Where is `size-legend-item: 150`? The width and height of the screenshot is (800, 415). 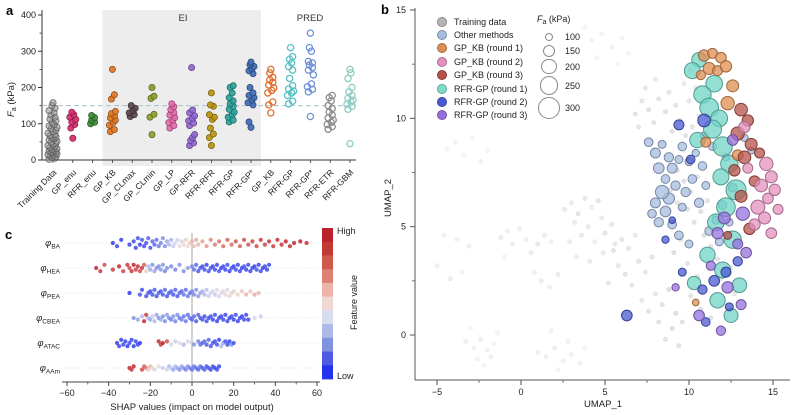 size-legend-item: 150 is located at coordinates (558, 51).